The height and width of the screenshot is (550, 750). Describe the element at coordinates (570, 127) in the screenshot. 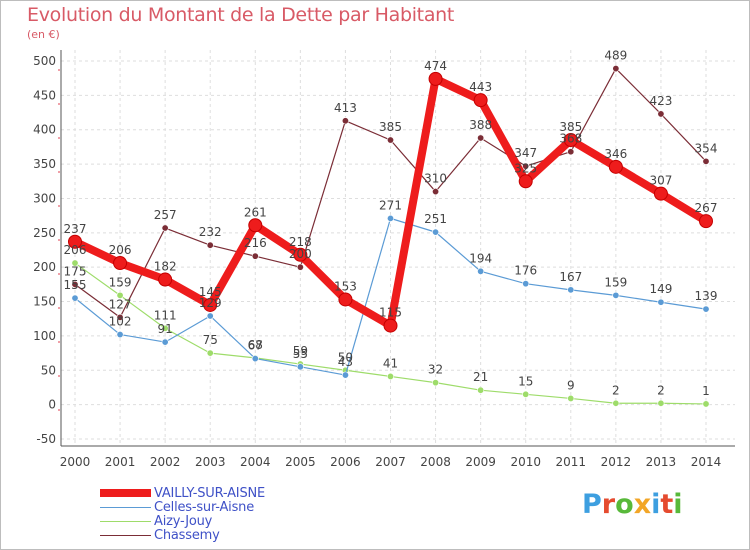

I see `data-label: 385` at that location.